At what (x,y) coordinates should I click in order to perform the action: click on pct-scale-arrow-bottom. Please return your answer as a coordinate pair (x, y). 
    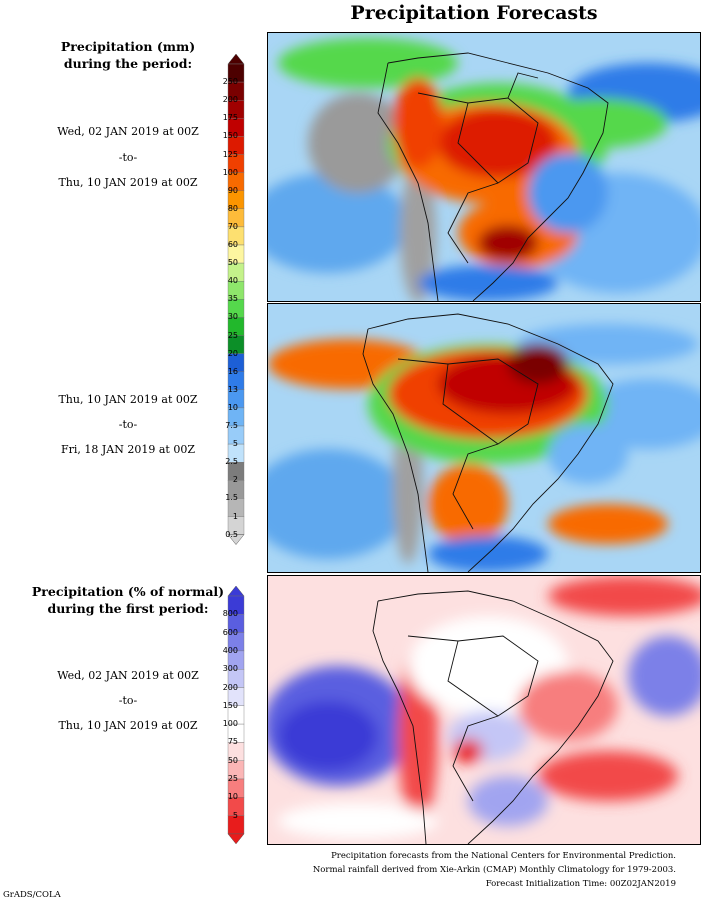
    Looking at the image, I should click on (236, 838).